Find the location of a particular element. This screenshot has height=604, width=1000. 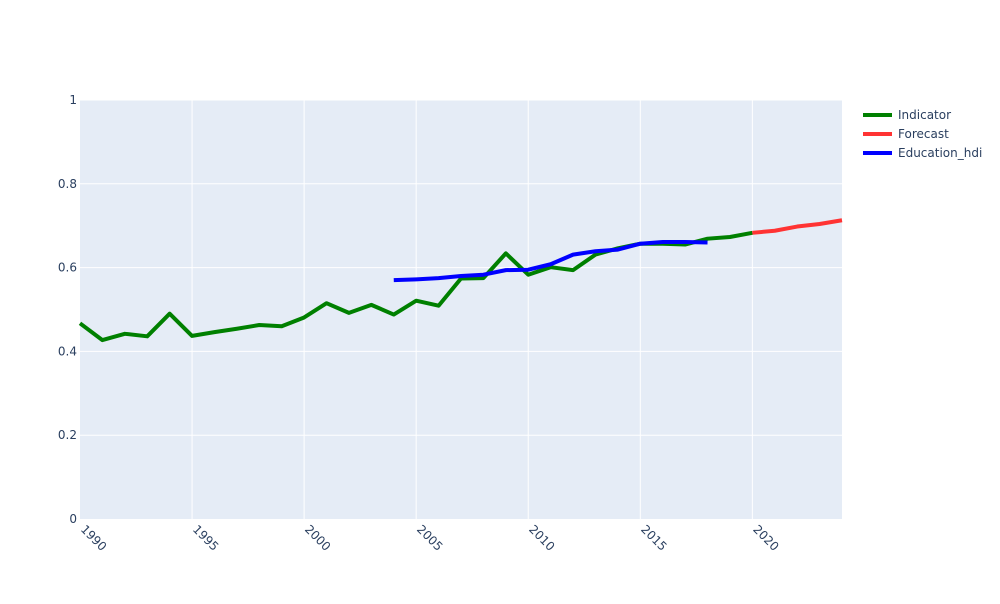

x-tick-label: 2005 is located at coordinates (429, 537).